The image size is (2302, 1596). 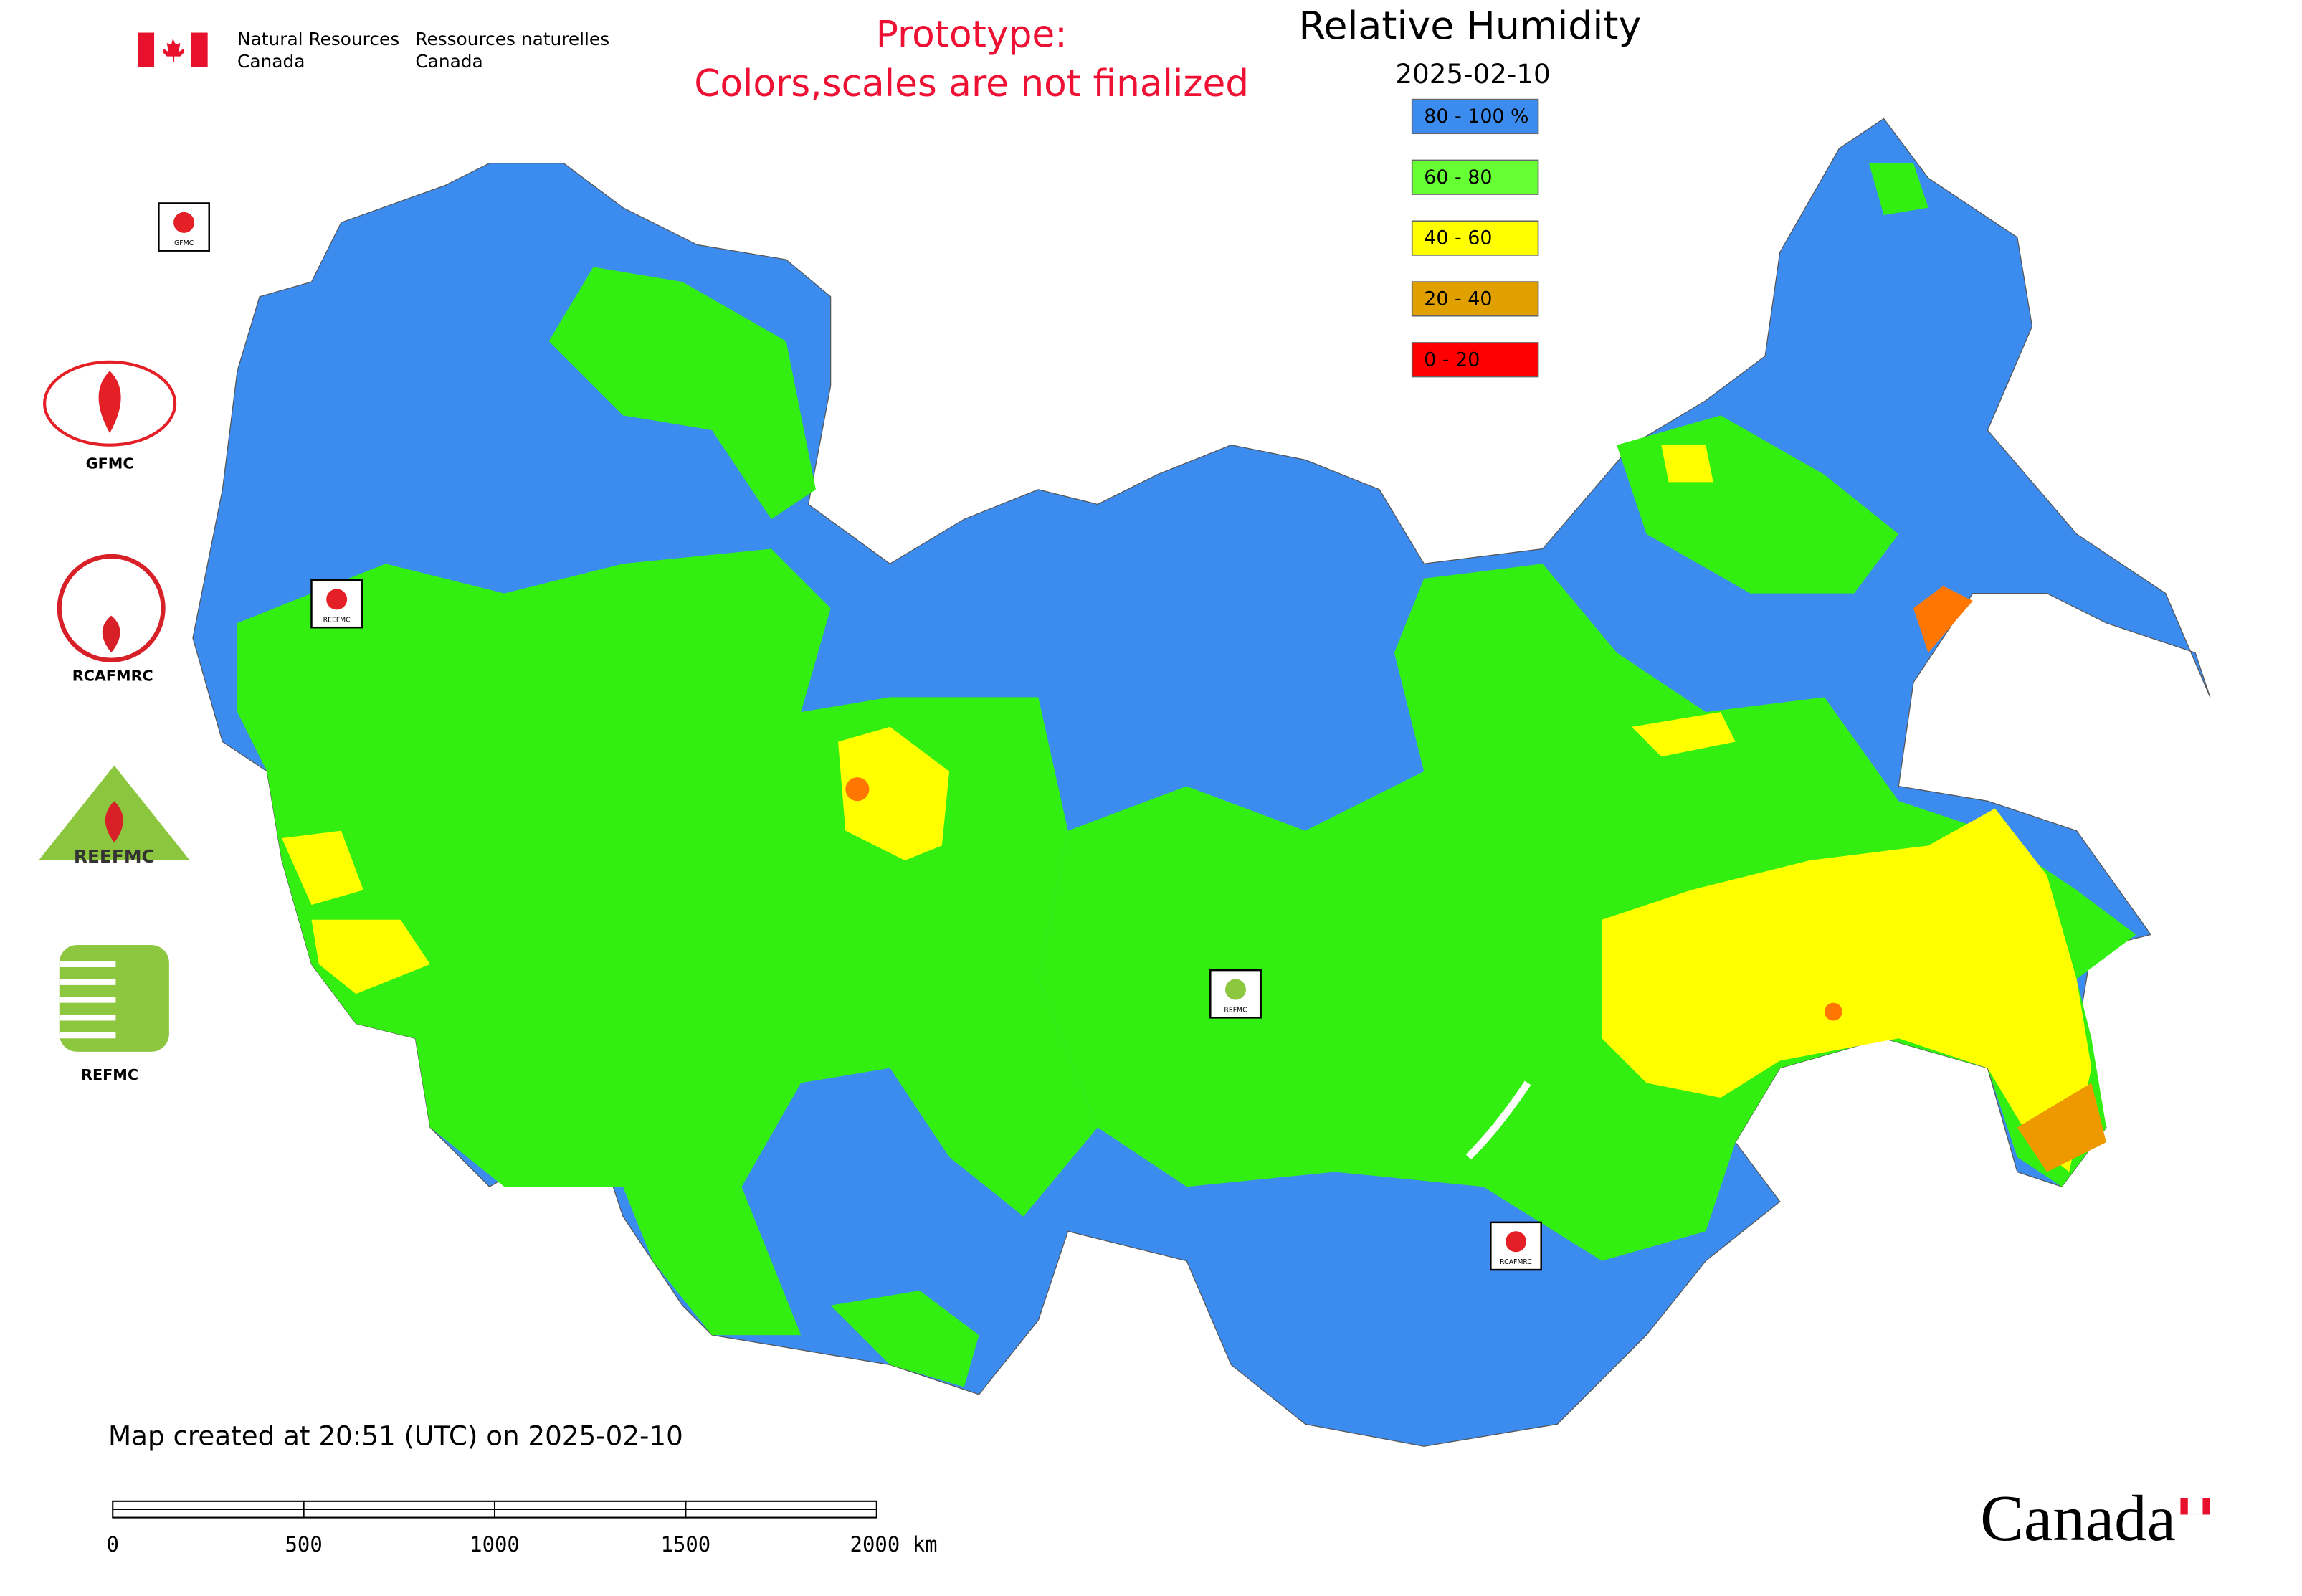 I want to click on side-logo-label: RCAFMRC, so click(x=113, y=675).